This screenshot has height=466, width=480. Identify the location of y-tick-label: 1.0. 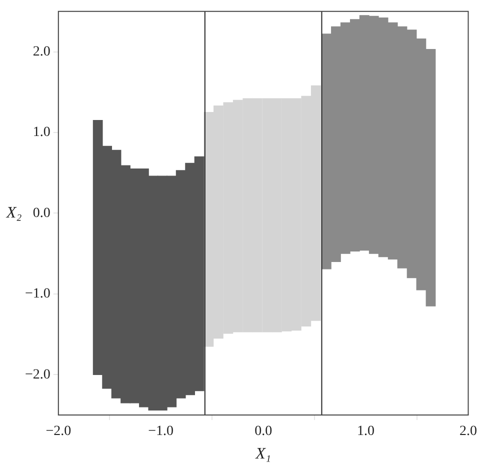
(41, 132).